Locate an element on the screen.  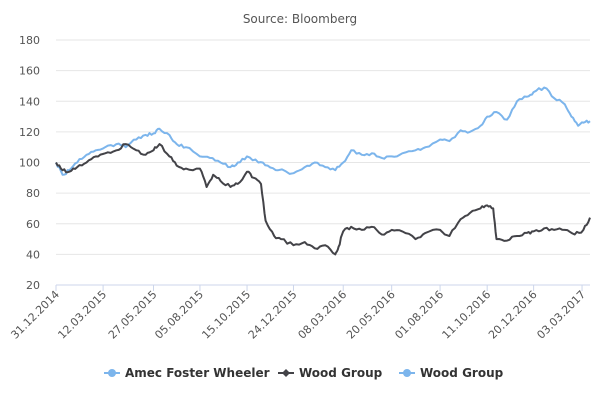
x-tick-label: 24.12.2015 is located at coordinates (273, 315).